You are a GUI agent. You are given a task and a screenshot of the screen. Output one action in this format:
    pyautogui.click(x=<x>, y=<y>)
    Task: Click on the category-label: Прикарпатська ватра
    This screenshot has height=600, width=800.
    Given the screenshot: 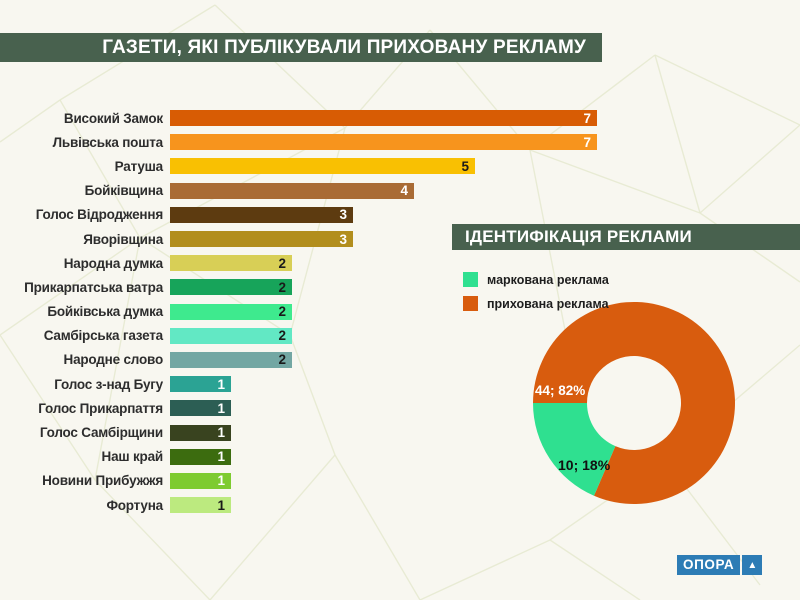 What is the action you would take?
    pyautogui.click(x=93, y=287)
    